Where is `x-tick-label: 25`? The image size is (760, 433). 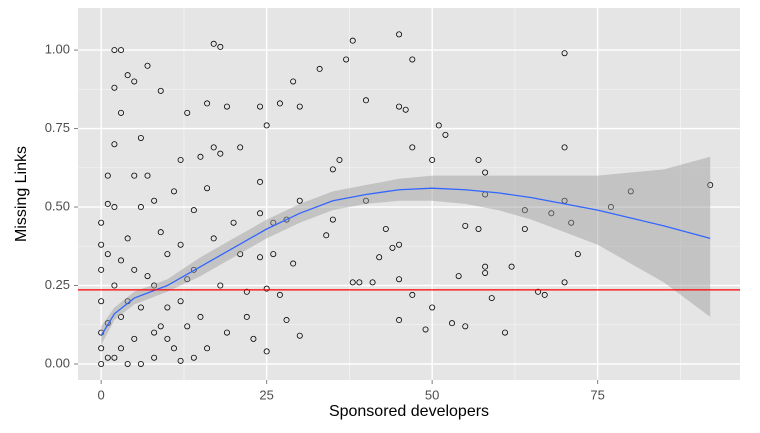
x-tick-label: 25 is located at coordinates (266, 394).